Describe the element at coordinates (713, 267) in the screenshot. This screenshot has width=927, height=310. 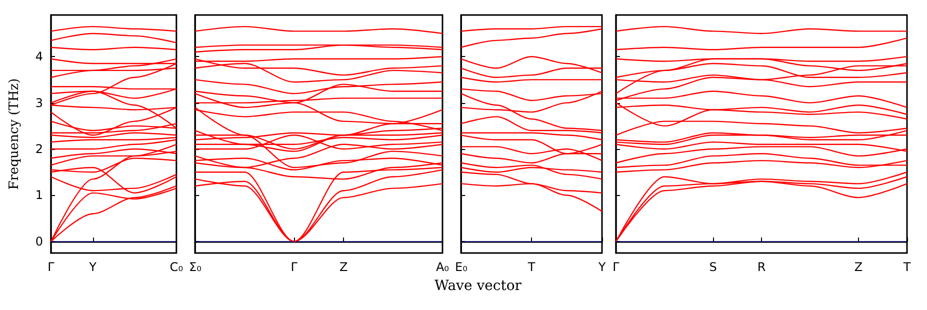
I see `x-tick-label: S` at that location.